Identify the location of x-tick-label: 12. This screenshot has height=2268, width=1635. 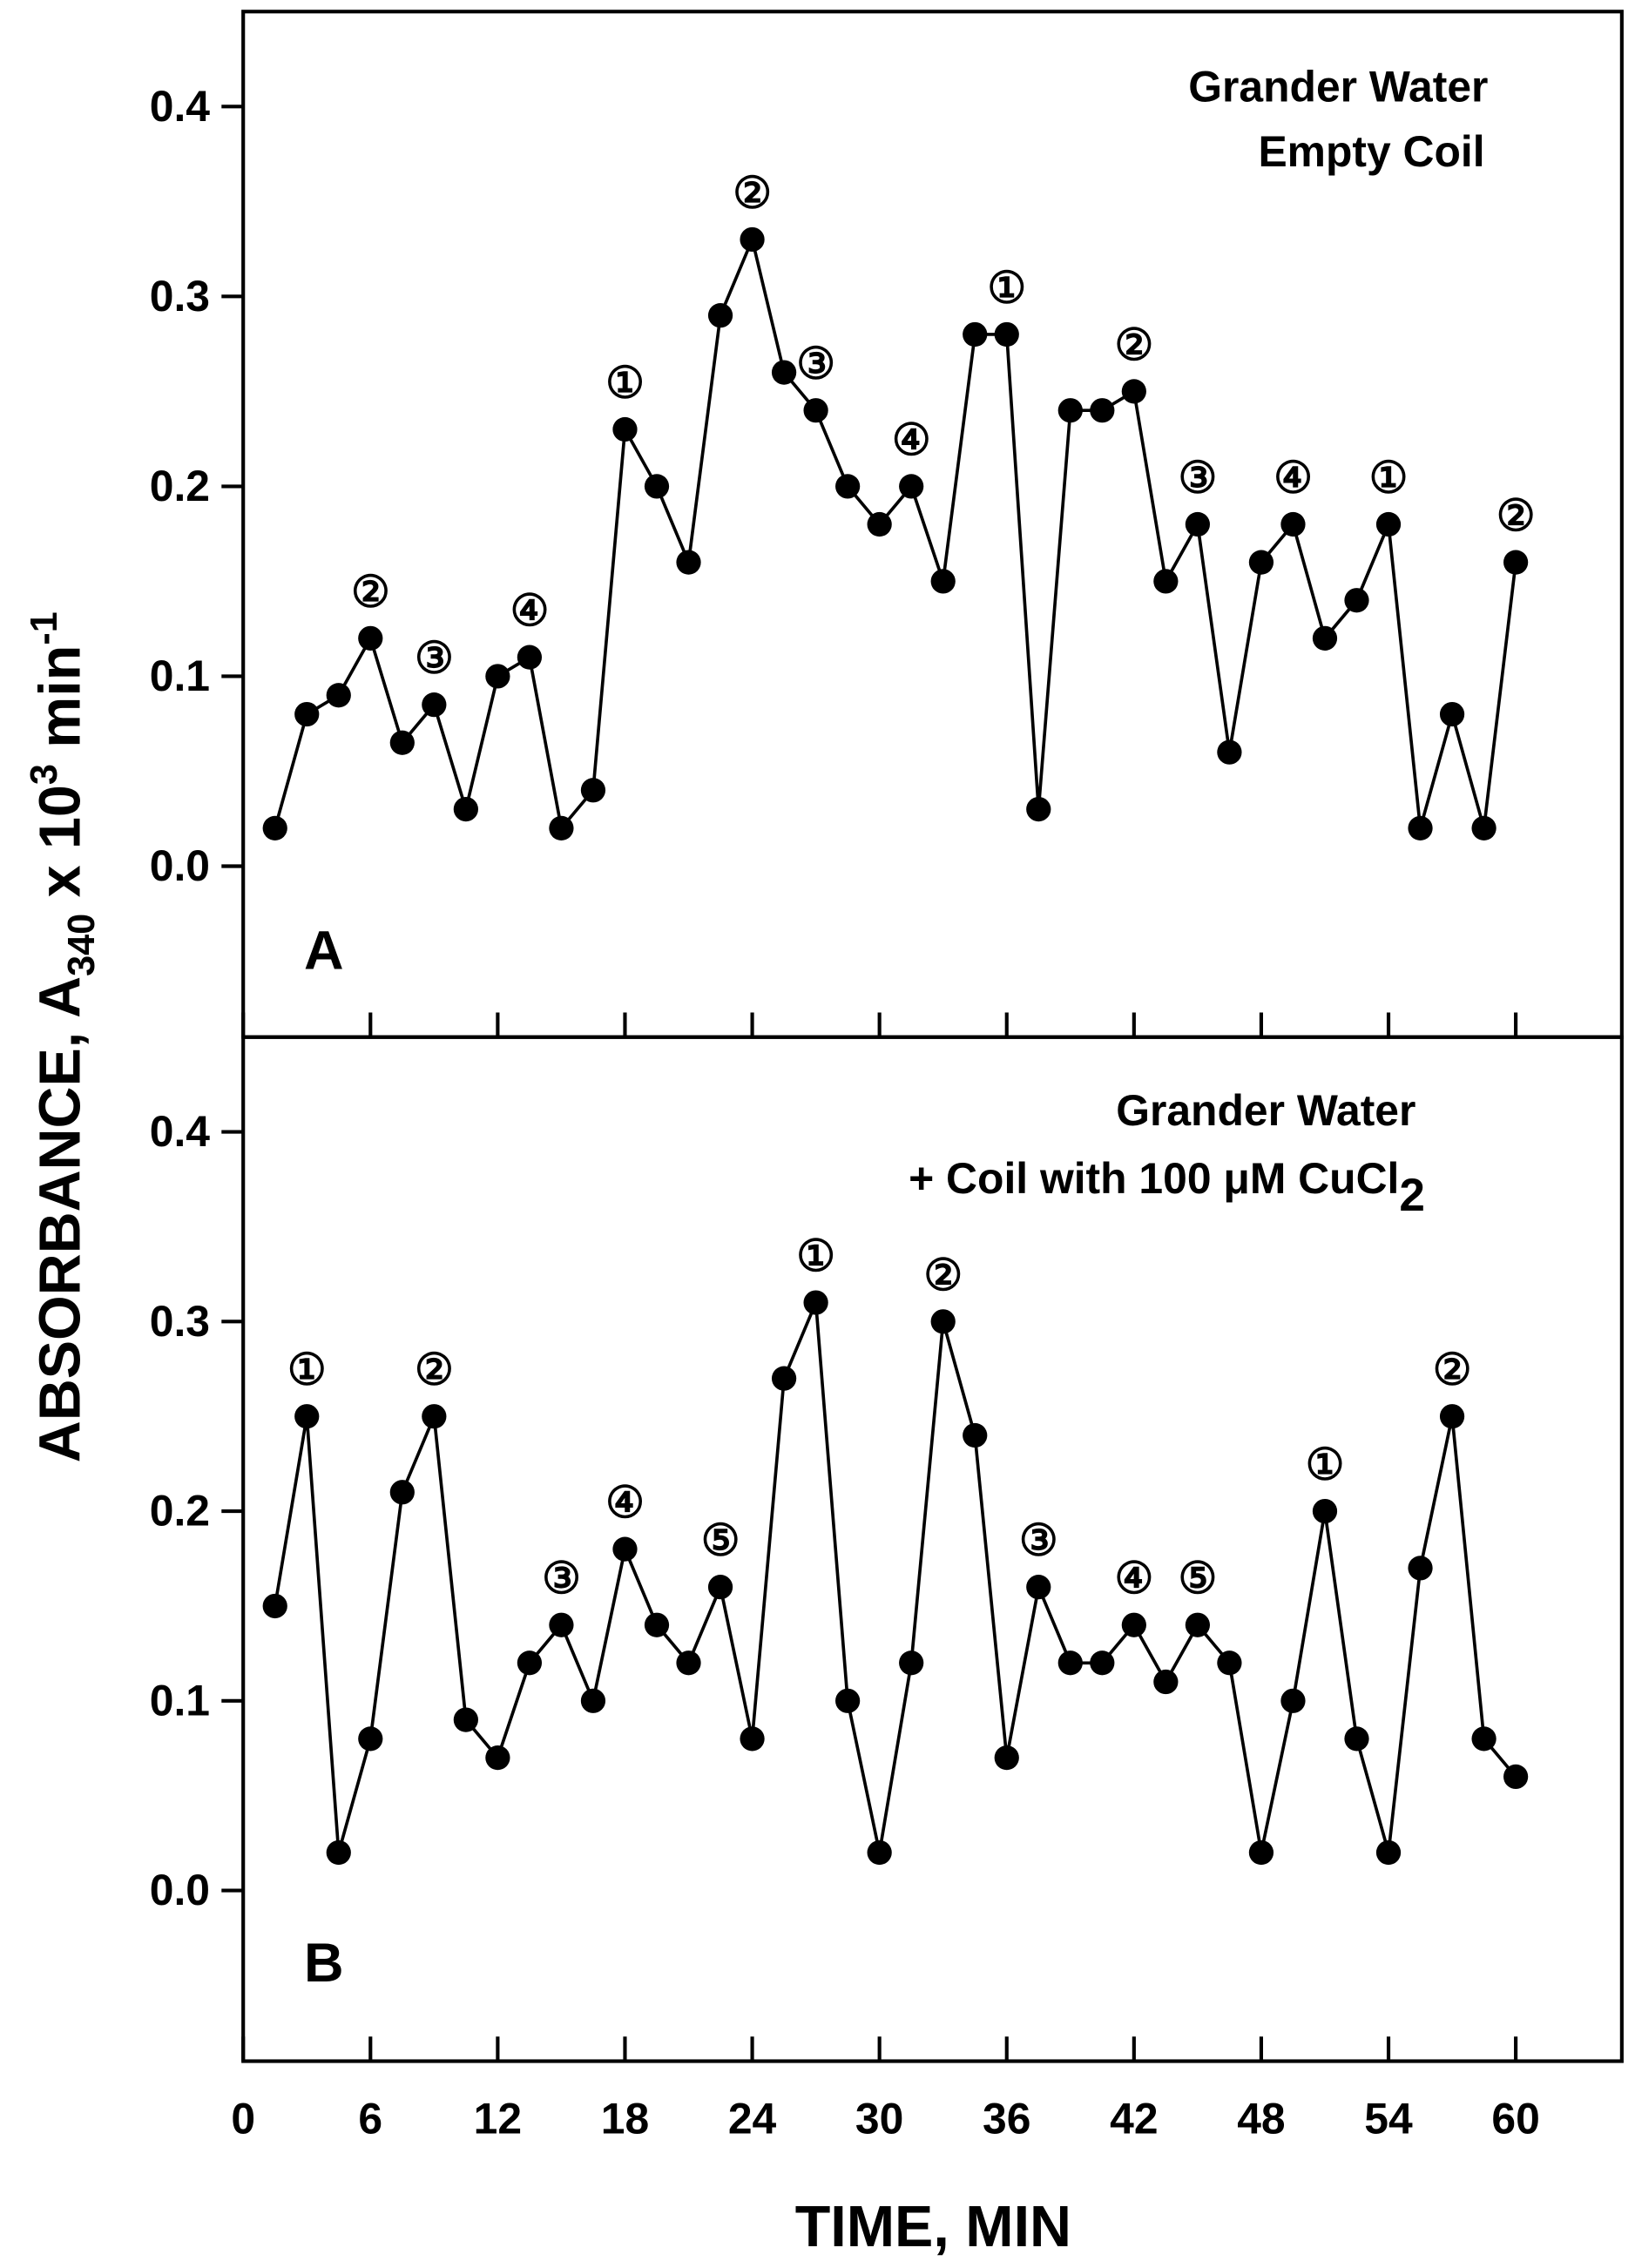
(498, 2119).